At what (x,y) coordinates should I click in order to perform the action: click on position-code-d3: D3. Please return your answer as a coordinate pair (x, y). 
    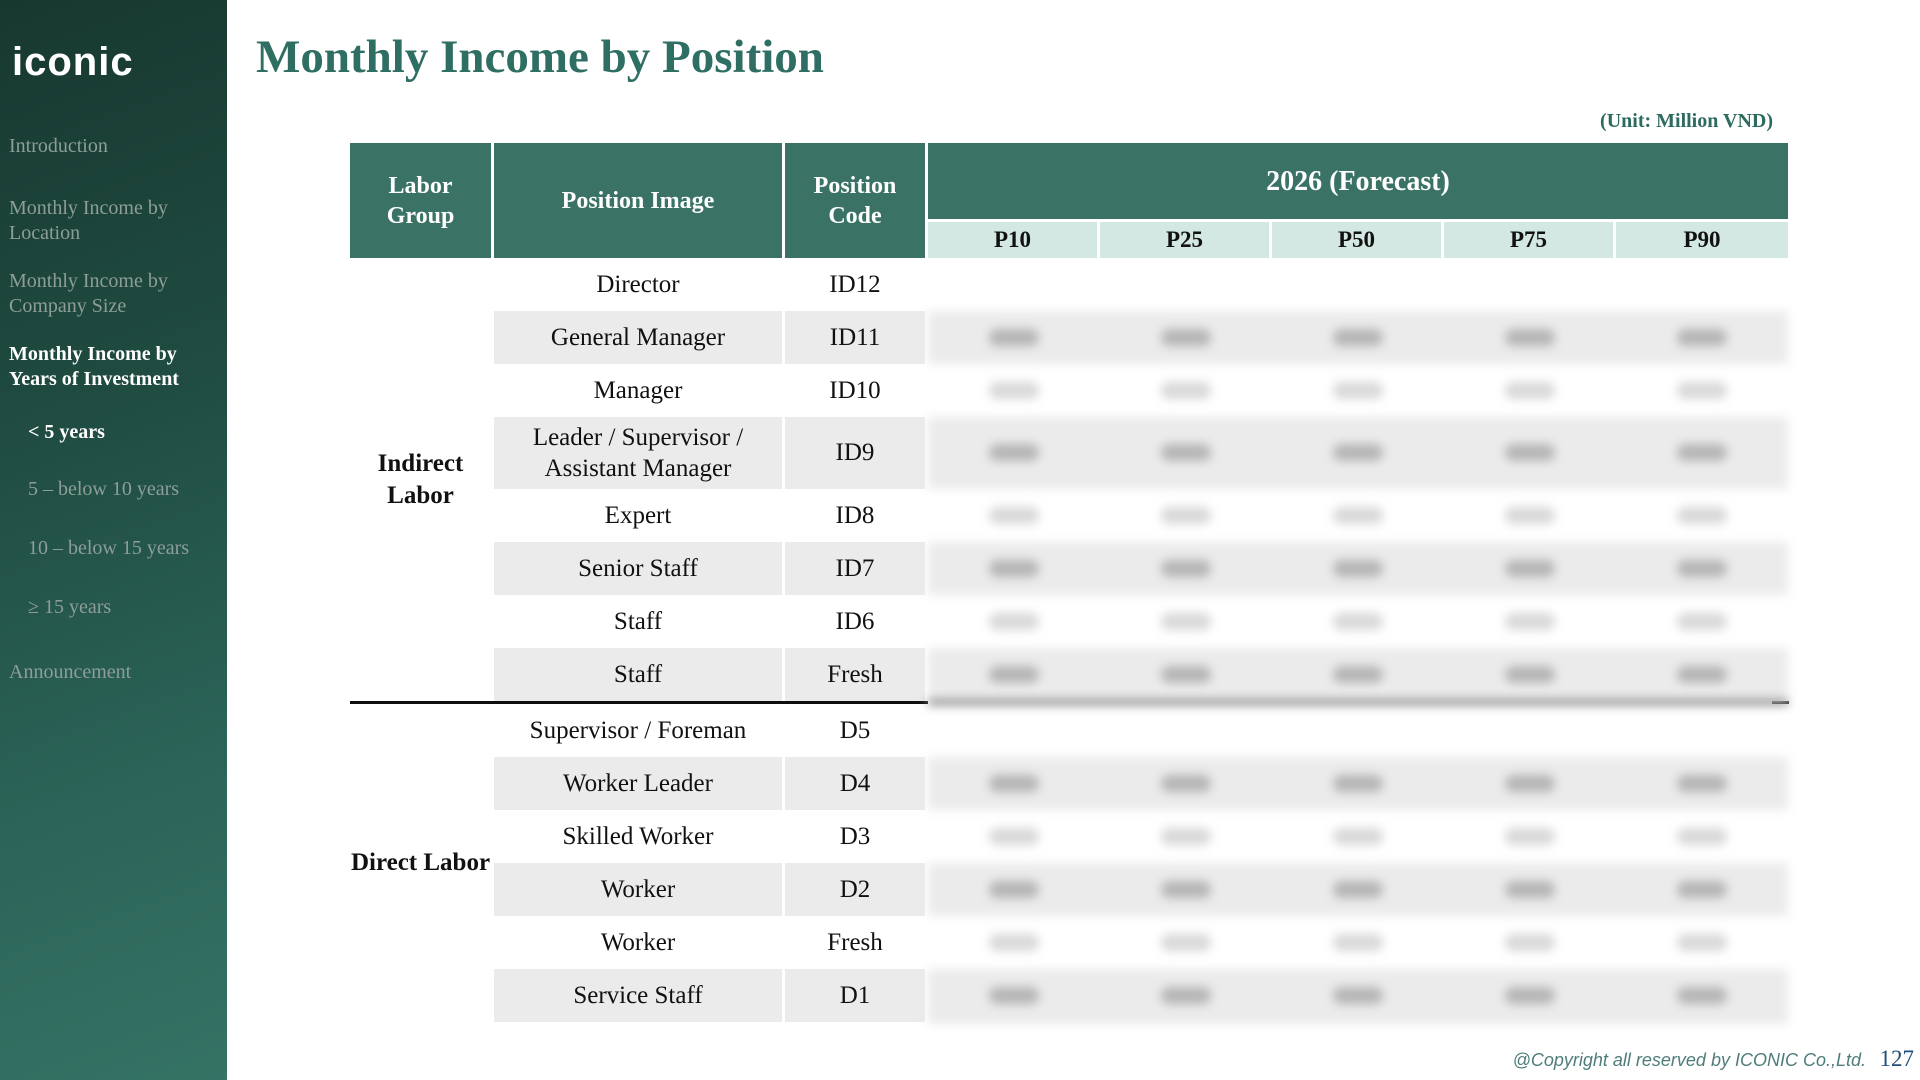
    Looking at the image, I should click on (855, 836).